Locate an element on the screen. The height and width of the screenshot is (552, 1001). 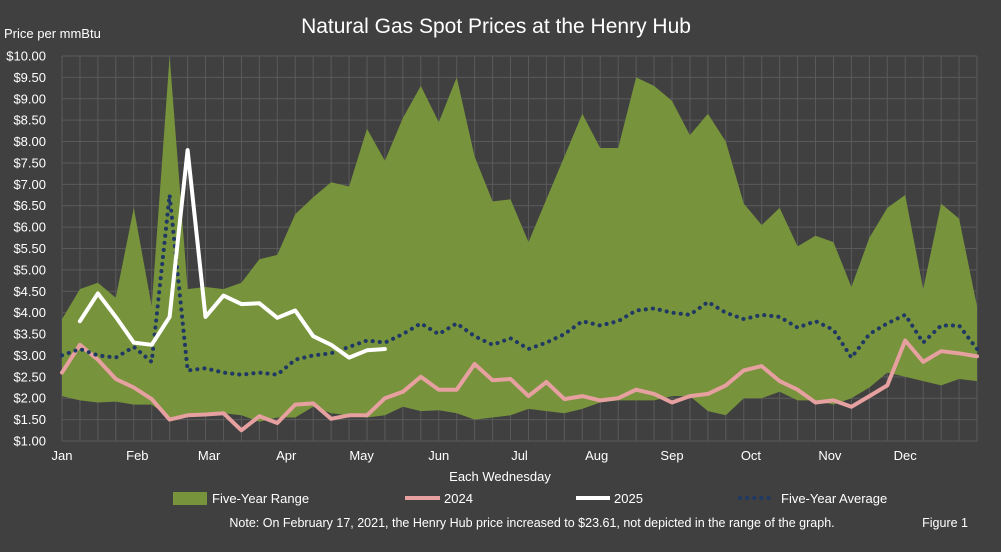
x-tick-label: Oct is located at coordinates (751, 455).